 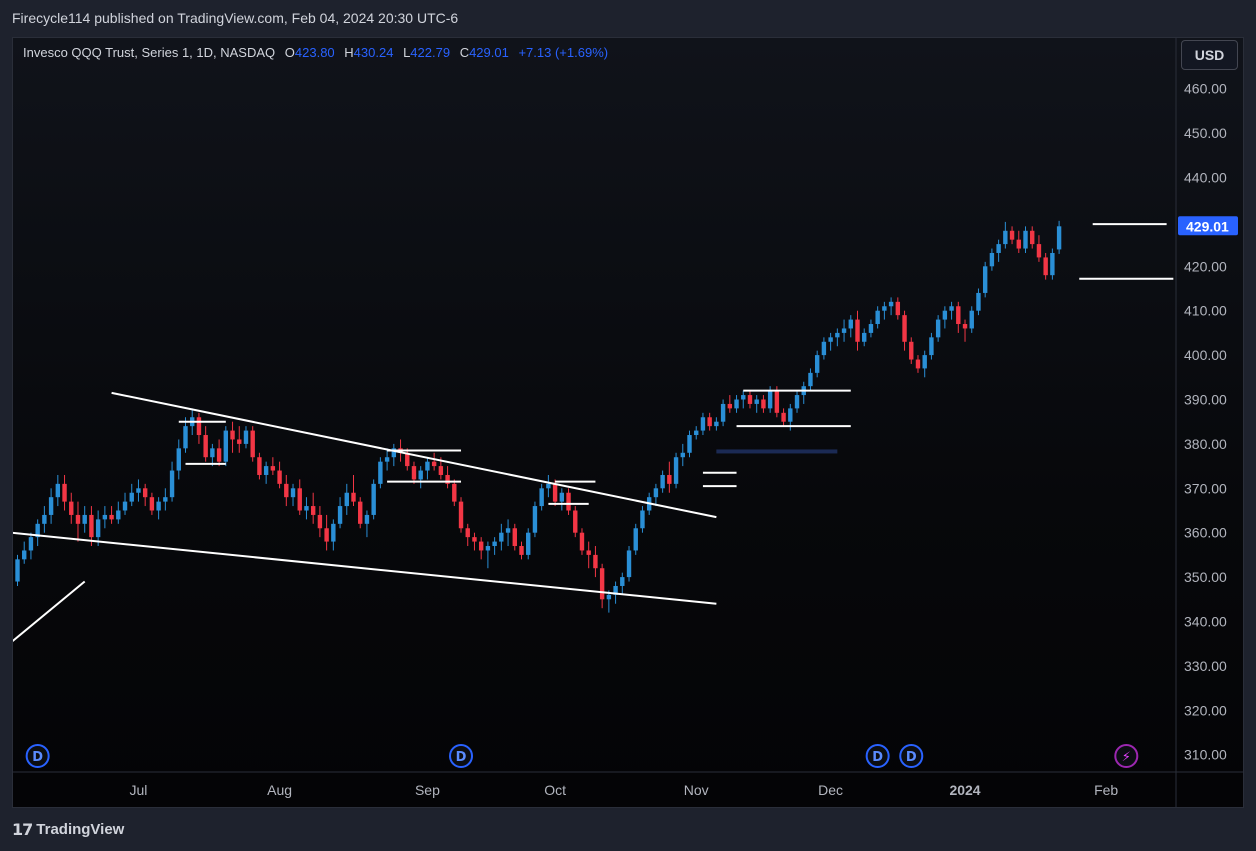 What do you see at coordinates (68, 829) in the screenshot?
I see `tradingview-logo: 17 TradingView` at bounding box center [68, 829].